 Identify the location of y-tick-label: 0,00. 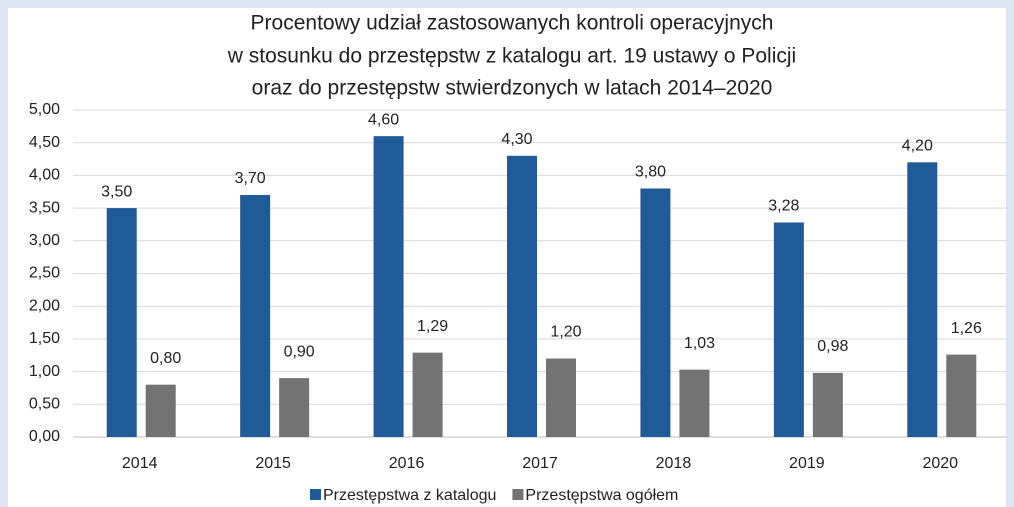
(44, 436).